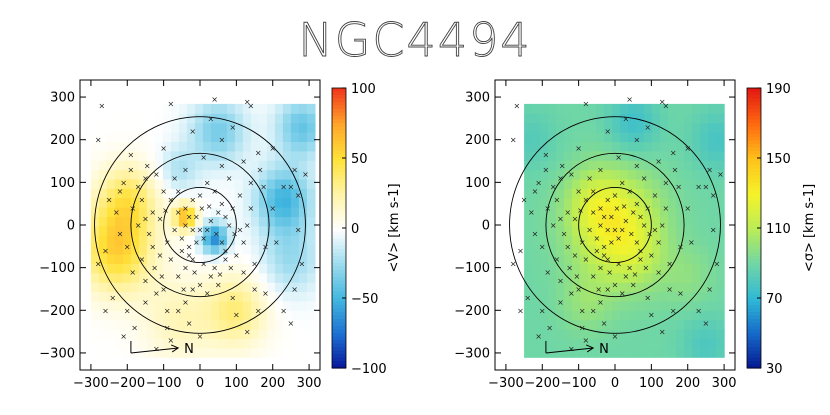 This screenshot has height=415, width=830. I want to click on colorbar-tick-label: −50, so click(364, 299).